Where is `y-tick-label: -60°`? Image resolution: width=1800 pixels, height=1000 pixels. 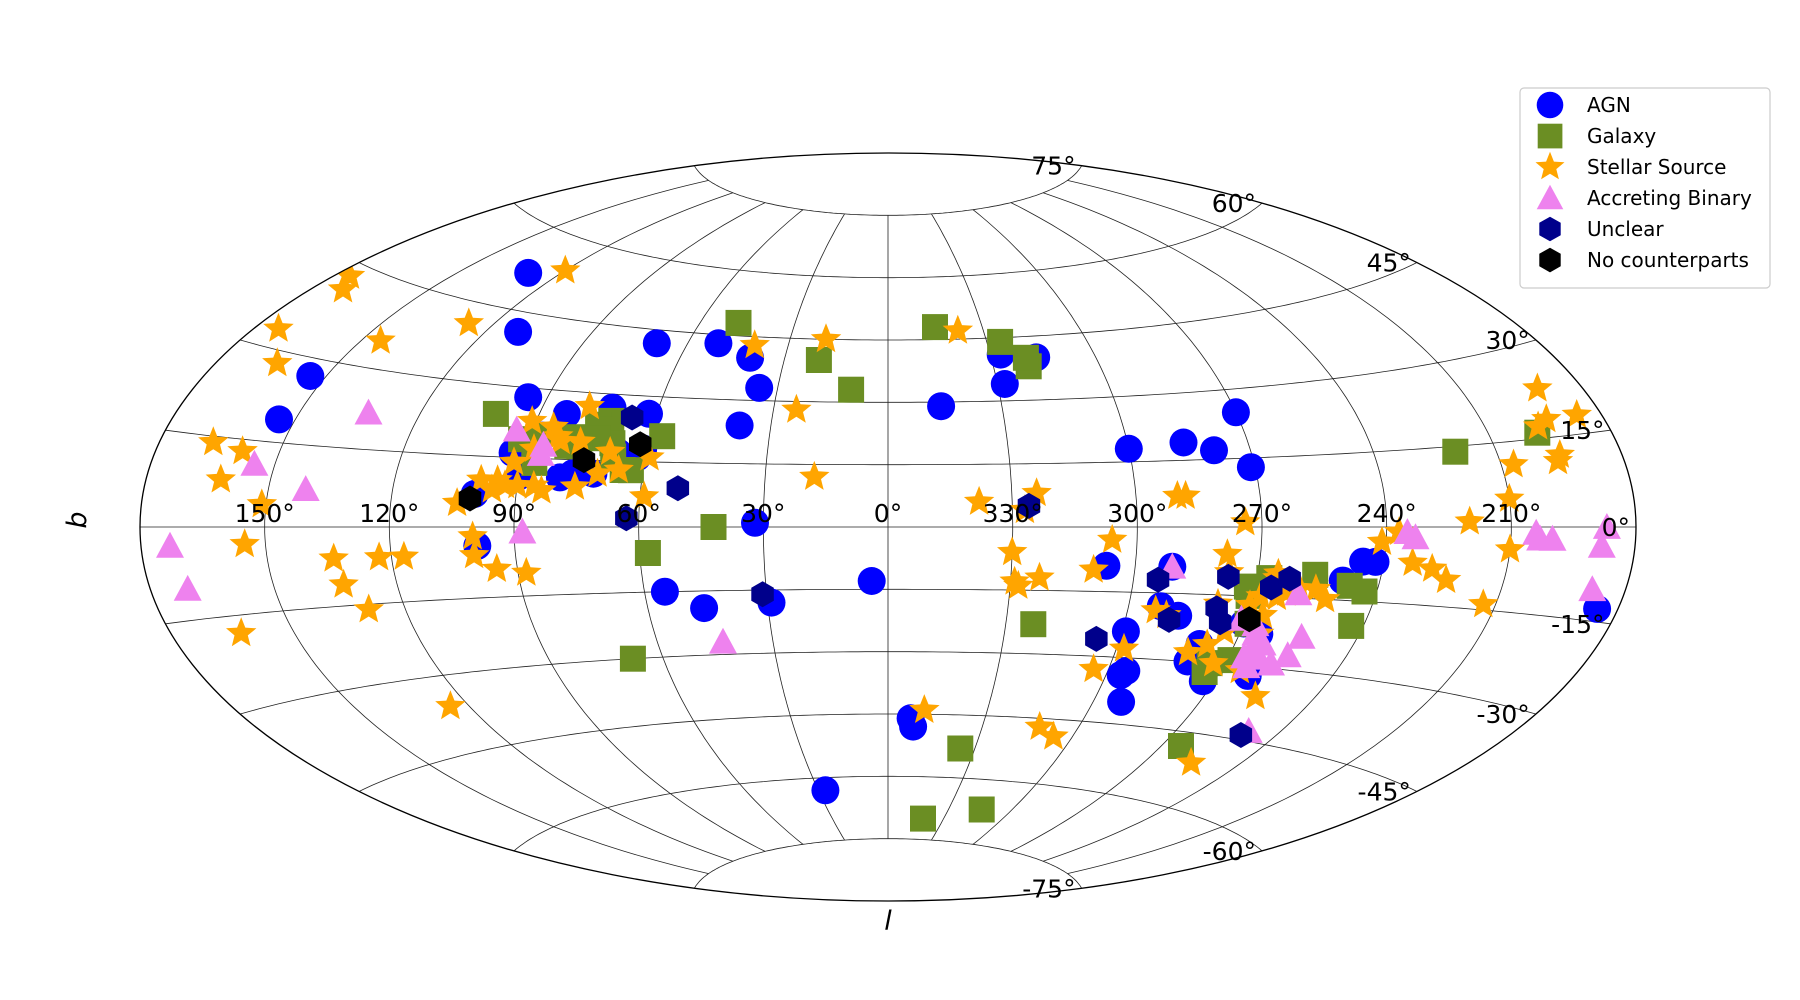 y-tick-label: -60° is located at coordinates (1229, 851).